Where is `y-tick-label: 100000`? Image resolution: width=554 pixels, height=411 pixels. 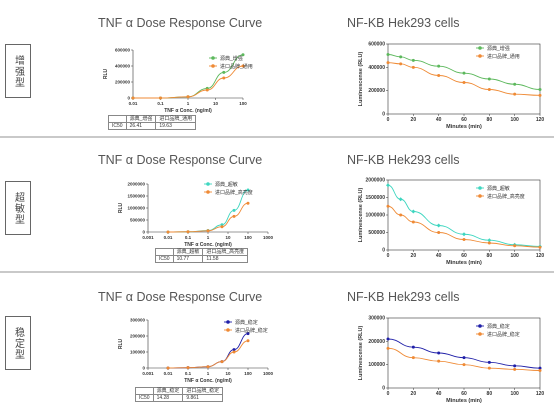 y-tick-label: 100000 is located at coordinates (138, 352).